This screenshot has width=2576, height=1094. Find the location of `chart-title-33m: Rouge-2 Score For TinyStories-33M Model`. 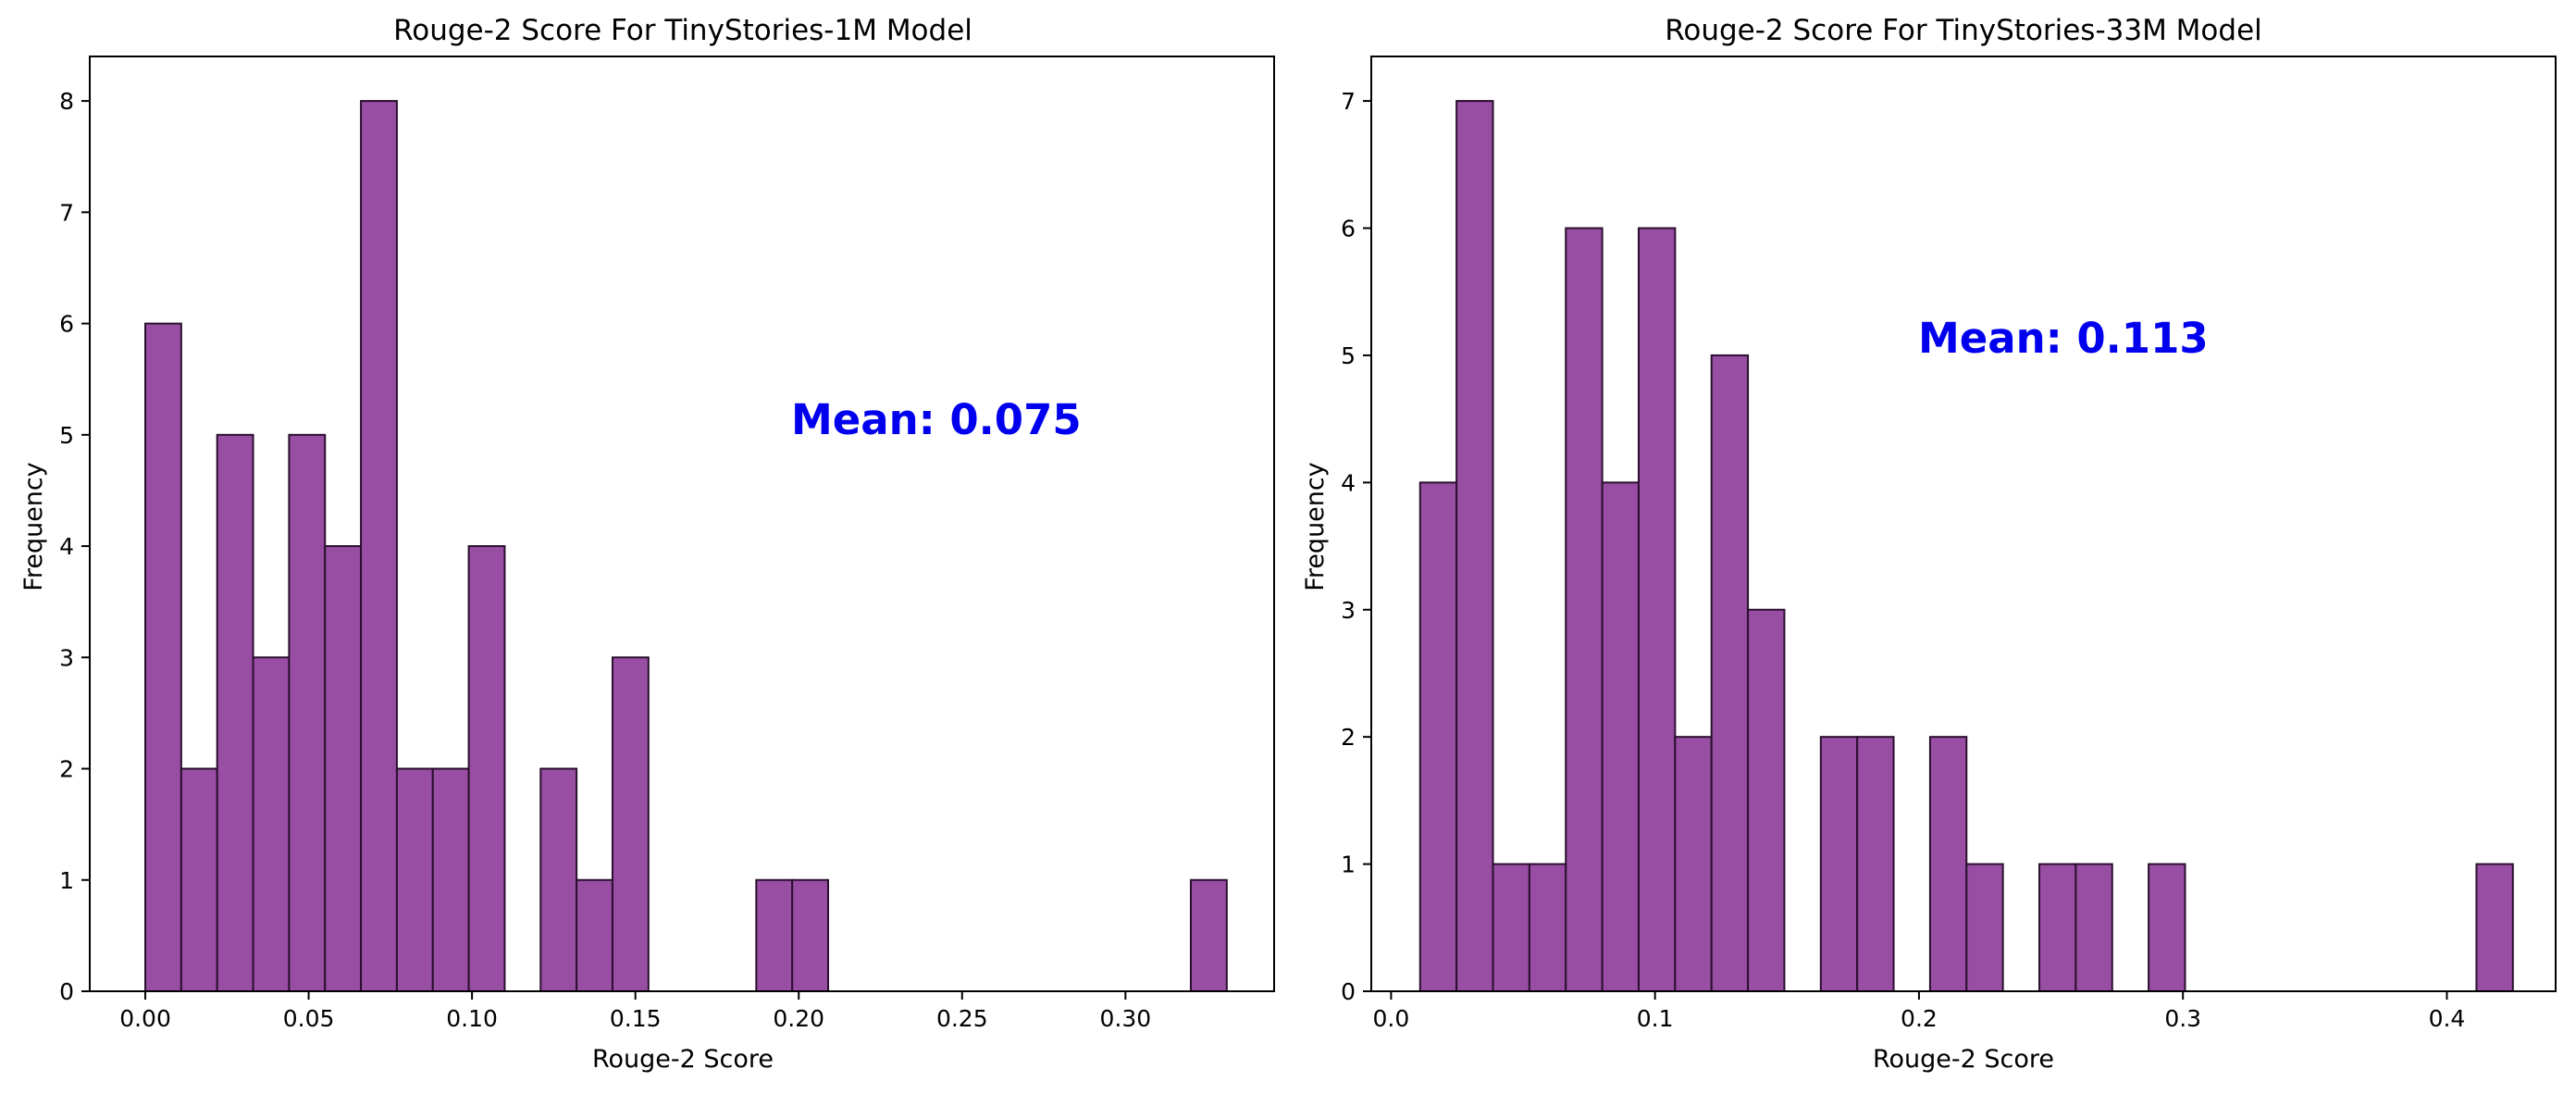

chart-title-33m: Rouge-2 Score For TinyStories-33M Model is located at coordinates (1963, 30).